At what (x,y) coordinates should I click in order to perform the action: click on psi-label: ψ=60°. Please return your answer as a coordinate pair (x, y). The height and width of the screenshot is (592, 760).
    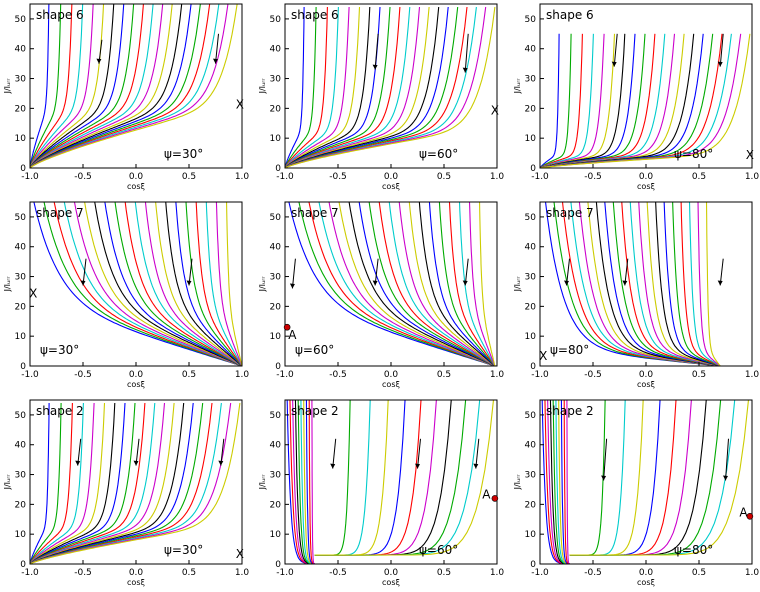
    Looking at the image, I should click on (314, 350).